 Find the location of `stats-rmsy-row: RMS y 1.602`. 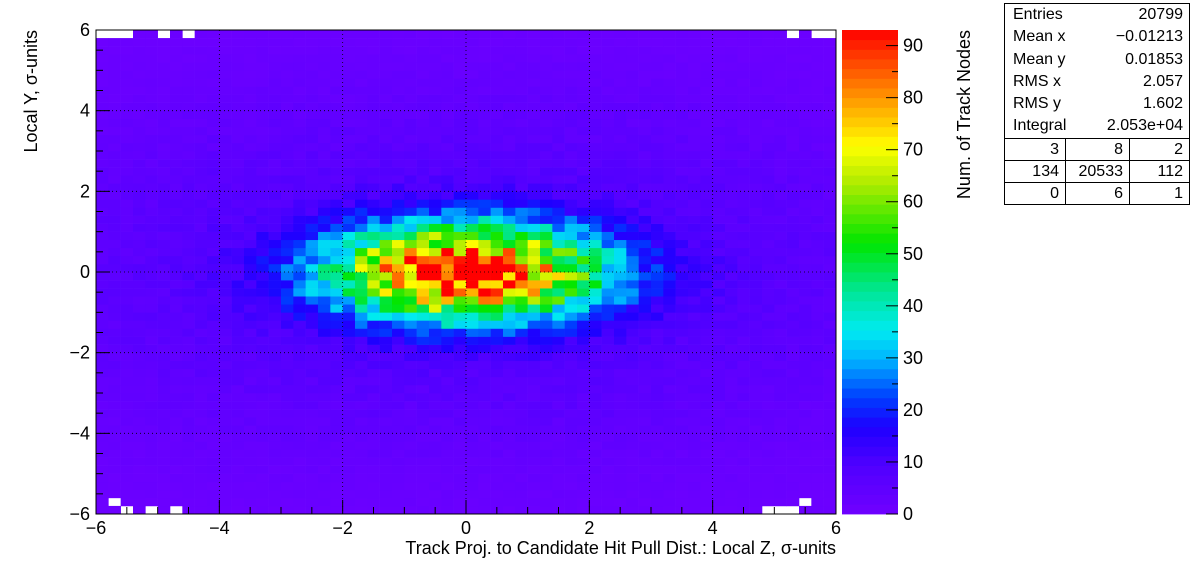

stats-rmsy-row: RMS y 1.602 is located at coordinates (1097, 104).